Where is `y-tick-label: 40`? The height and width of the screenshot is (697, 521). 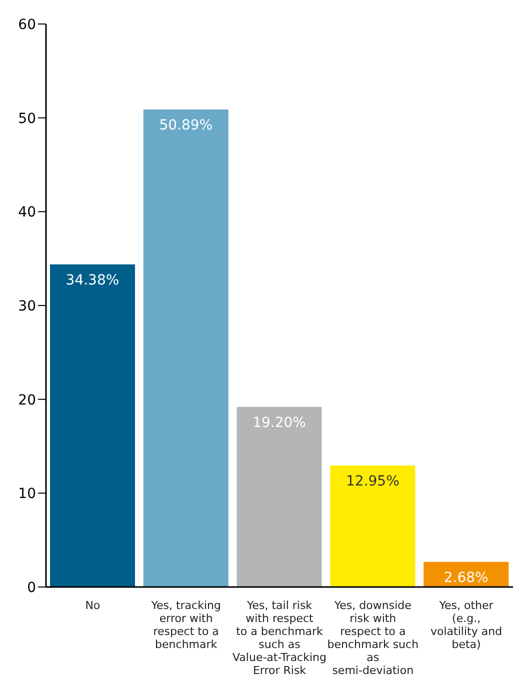
y-tick-label: 40 is located at coordinates (27, 212).